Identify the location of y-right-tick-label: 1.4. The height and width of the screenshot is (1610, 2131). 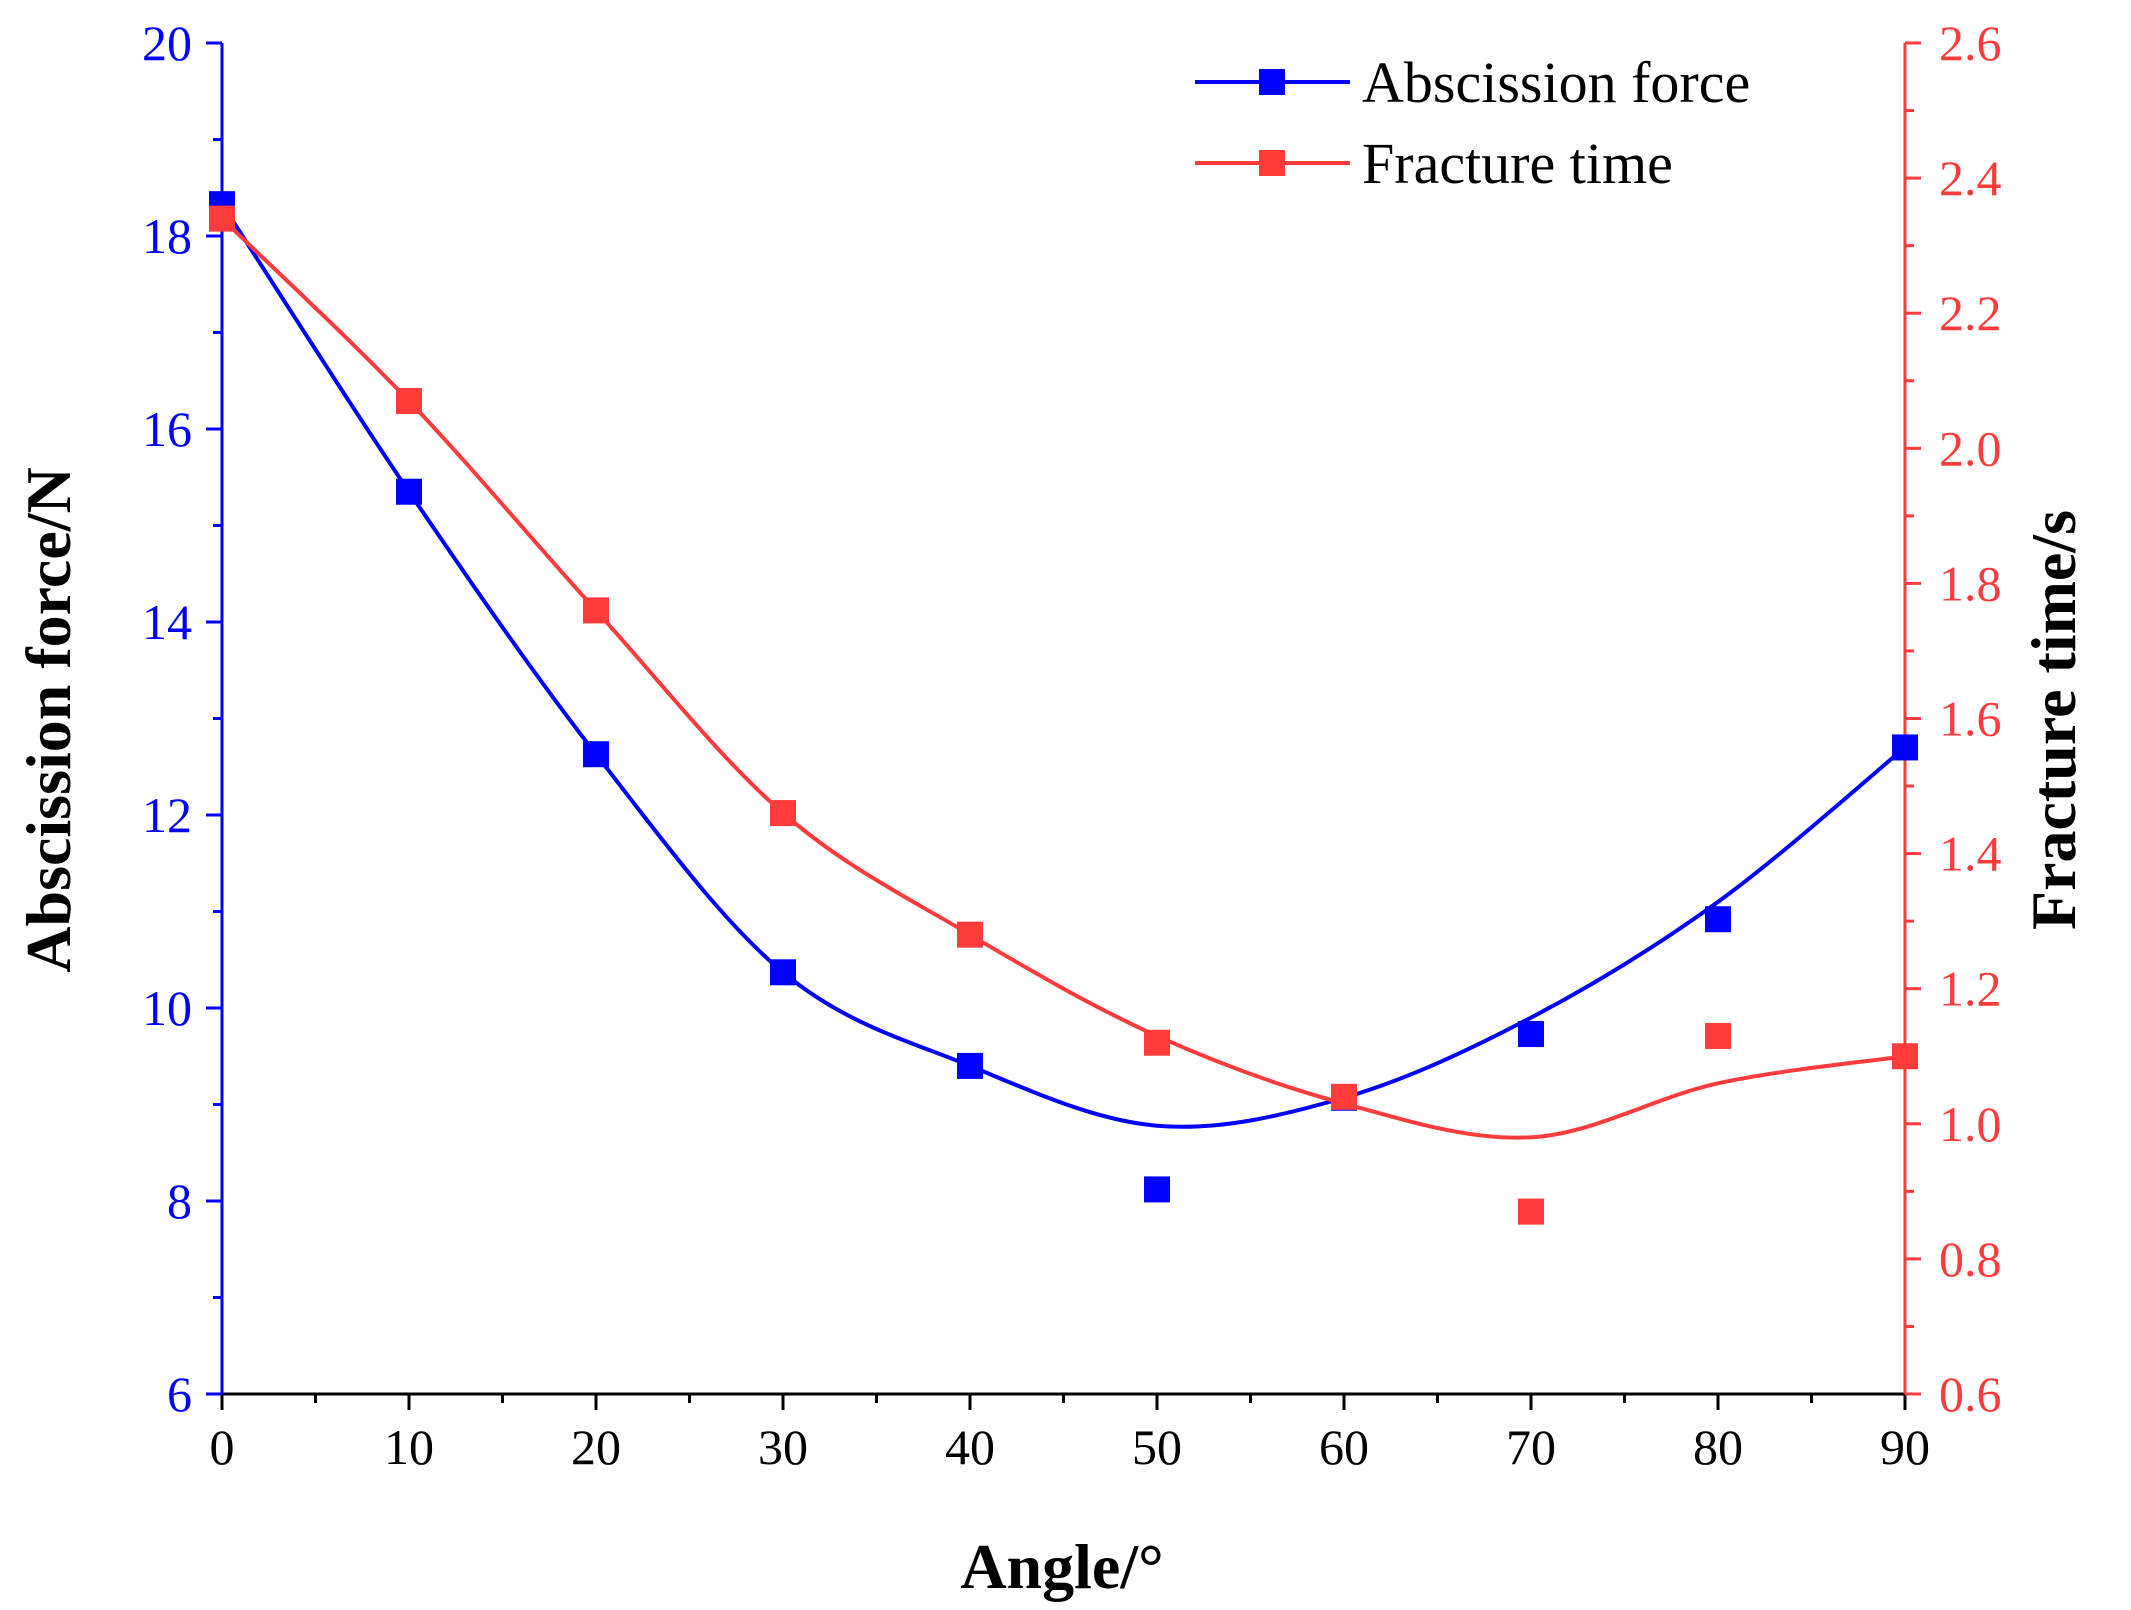
(1970, 854).